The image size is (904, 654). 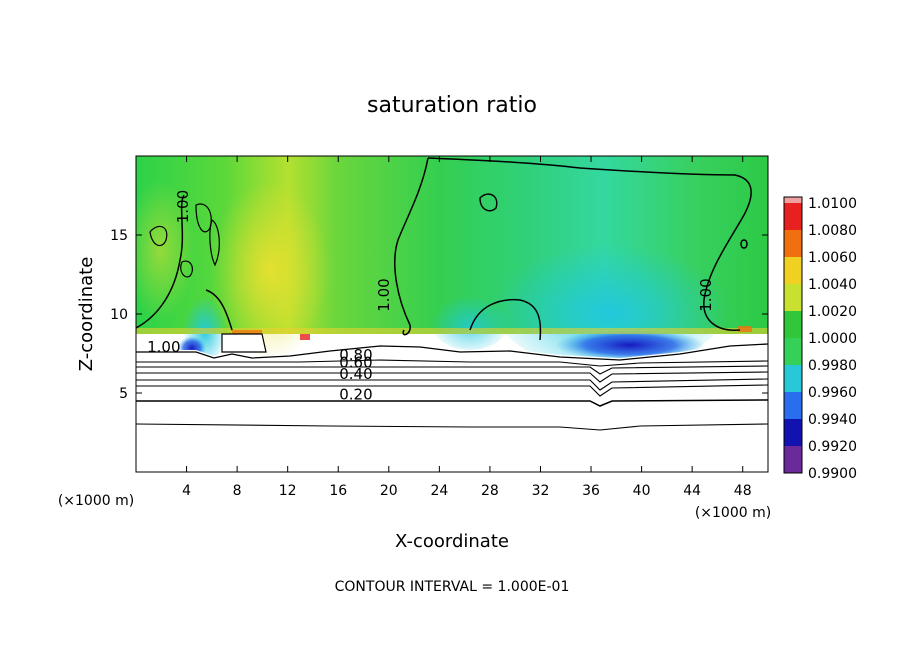 What do you see at coordinates (793, 200) in the screenshot?
I see `colorbar-swatch-top` at bounding box center [793, 200].